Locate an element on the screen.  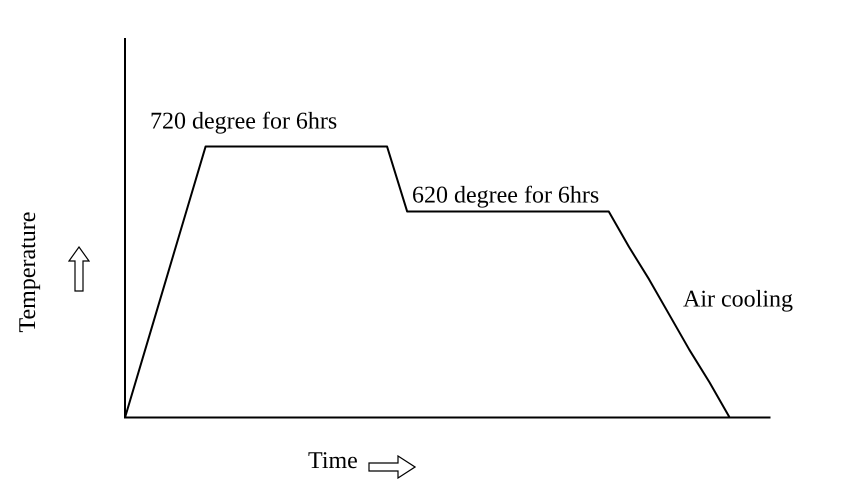
y-axis-title: Temperature is located at coordinates (28, 272).